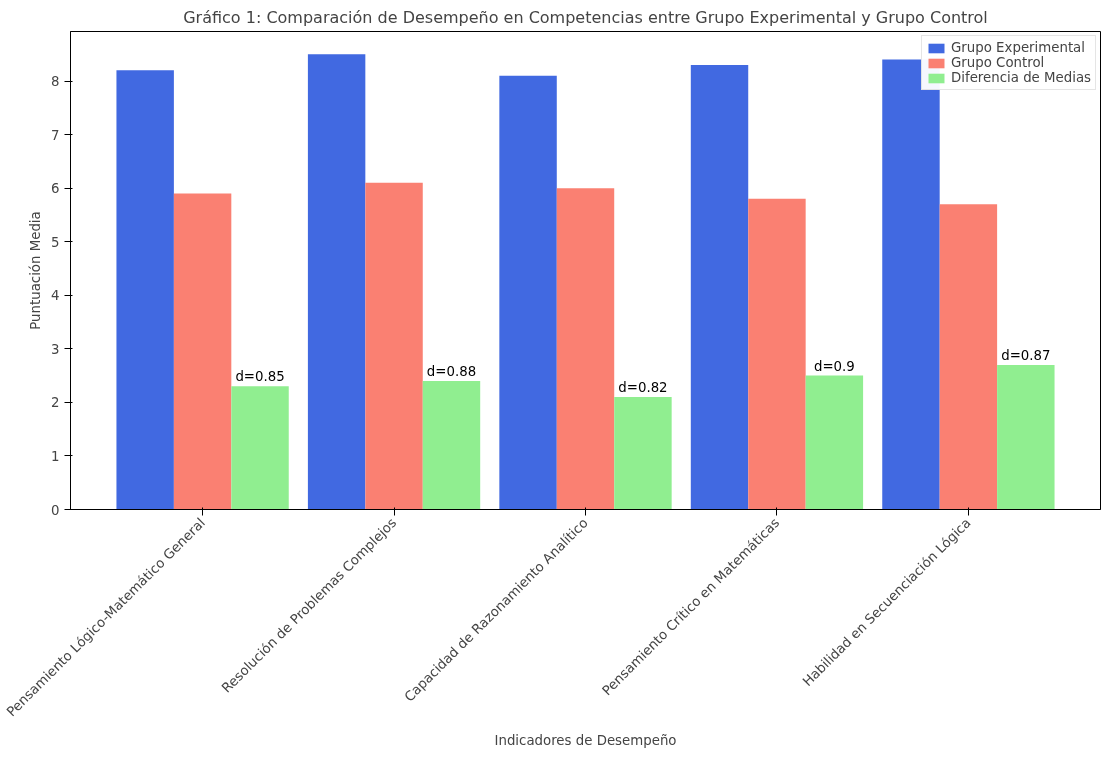  I want to click on x-axis-title: Indicadores de Desempeño, so click(585, 740).